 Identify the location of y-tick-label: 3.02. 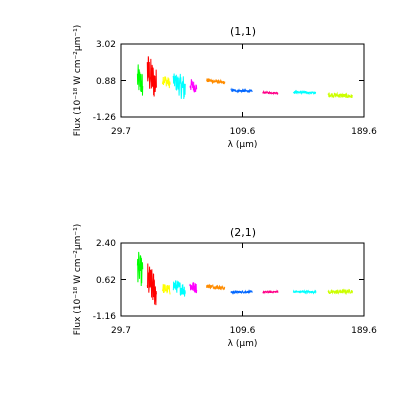
(106, 45).